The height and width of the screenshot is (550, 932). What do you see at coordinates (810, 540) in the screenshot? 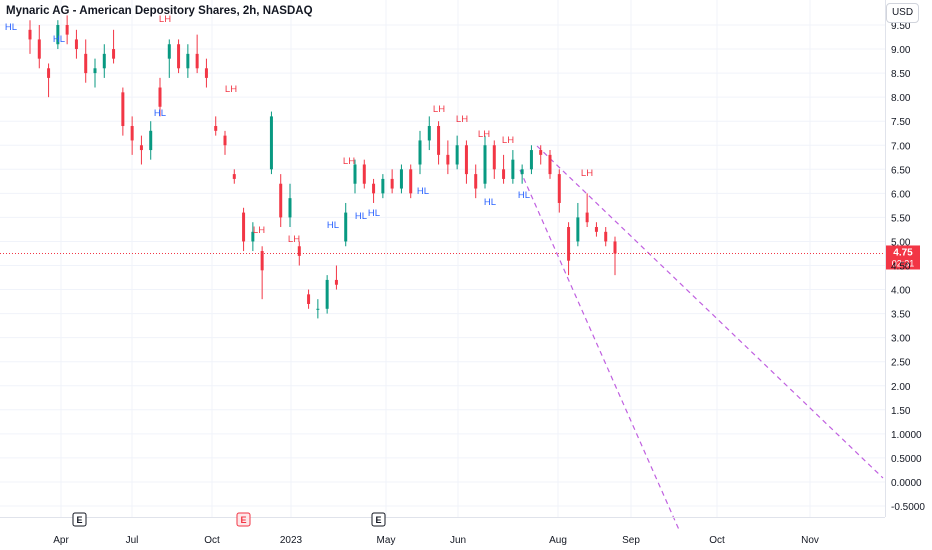
I see `time-tick-label: Nov` at bounding box center [810, 540].